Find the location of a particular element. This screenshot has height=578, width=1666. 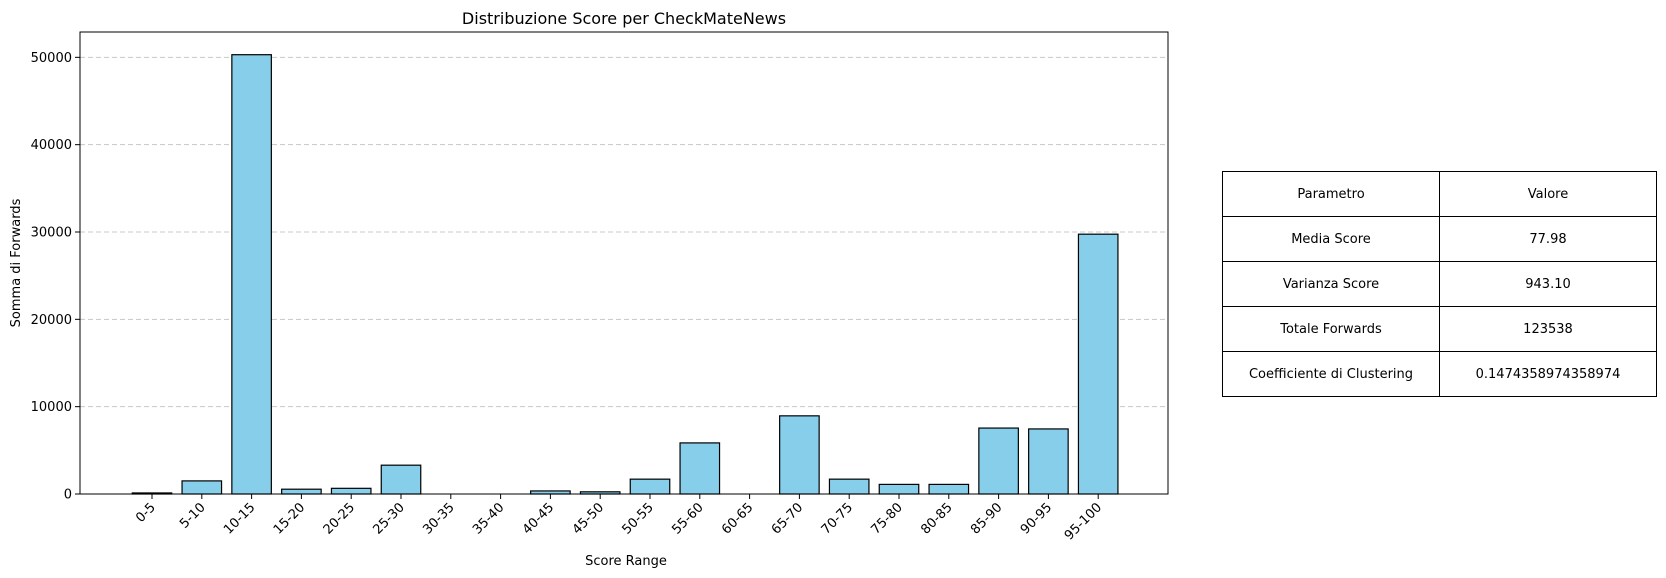

y-tick-label: 50000 is located at coordinates (51, 58).